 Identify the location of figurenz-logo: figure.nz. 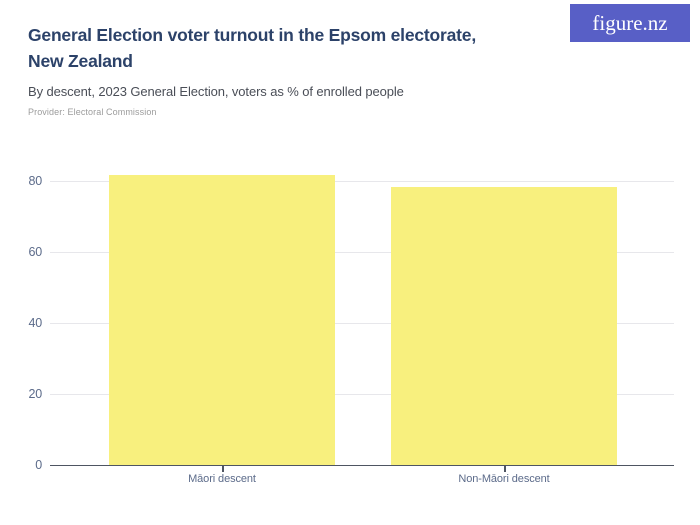
(630, 23).